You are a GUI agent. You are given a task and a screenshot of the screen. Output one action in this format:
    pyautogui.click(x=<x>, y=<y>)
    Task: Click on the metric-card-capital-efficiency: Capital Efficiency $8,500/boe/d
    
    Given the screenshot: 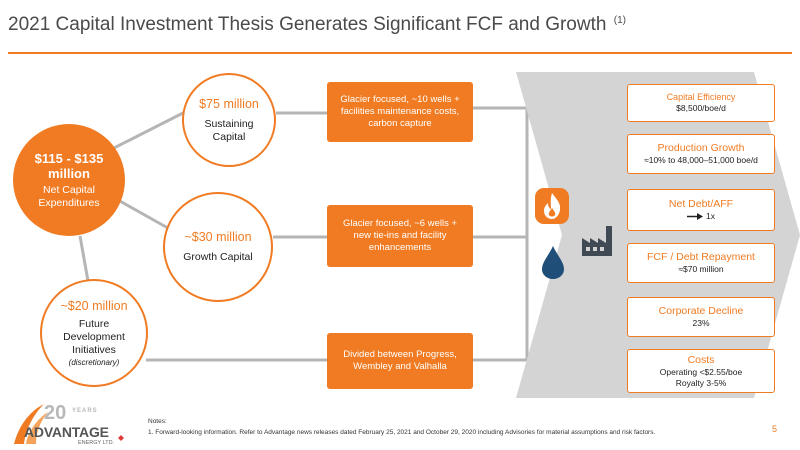 What is the action you would take?
    pyautogui.click(x=701, y=103)
    